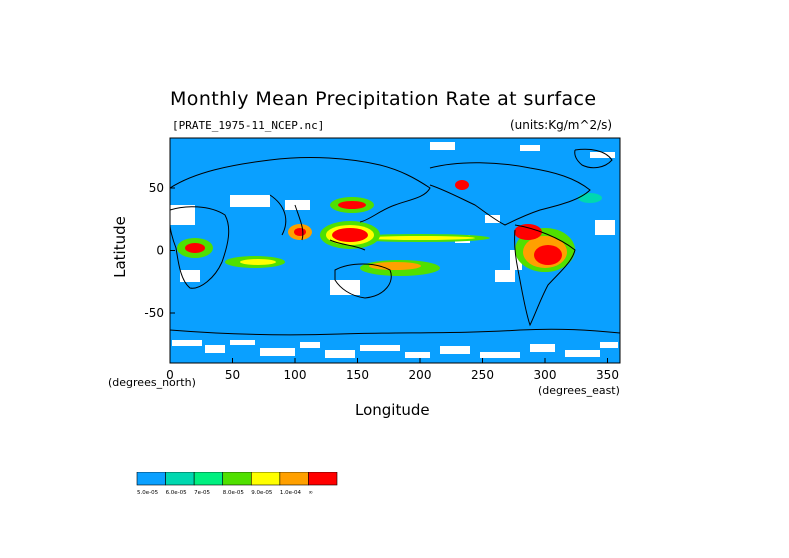 The image size is (789, 558). Describe the element at coordinates (156, 188) in the screenshot. I see `y-tick-label: 50` at that location.